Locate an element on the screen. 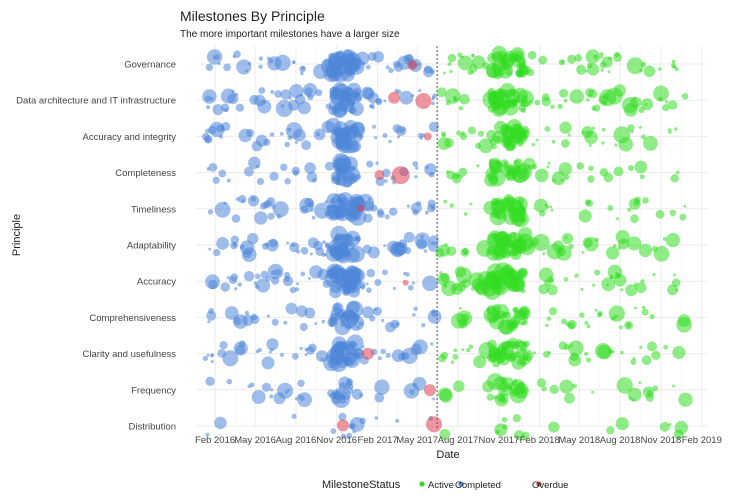  data-point-overdue is located at coordinates (434, 424).